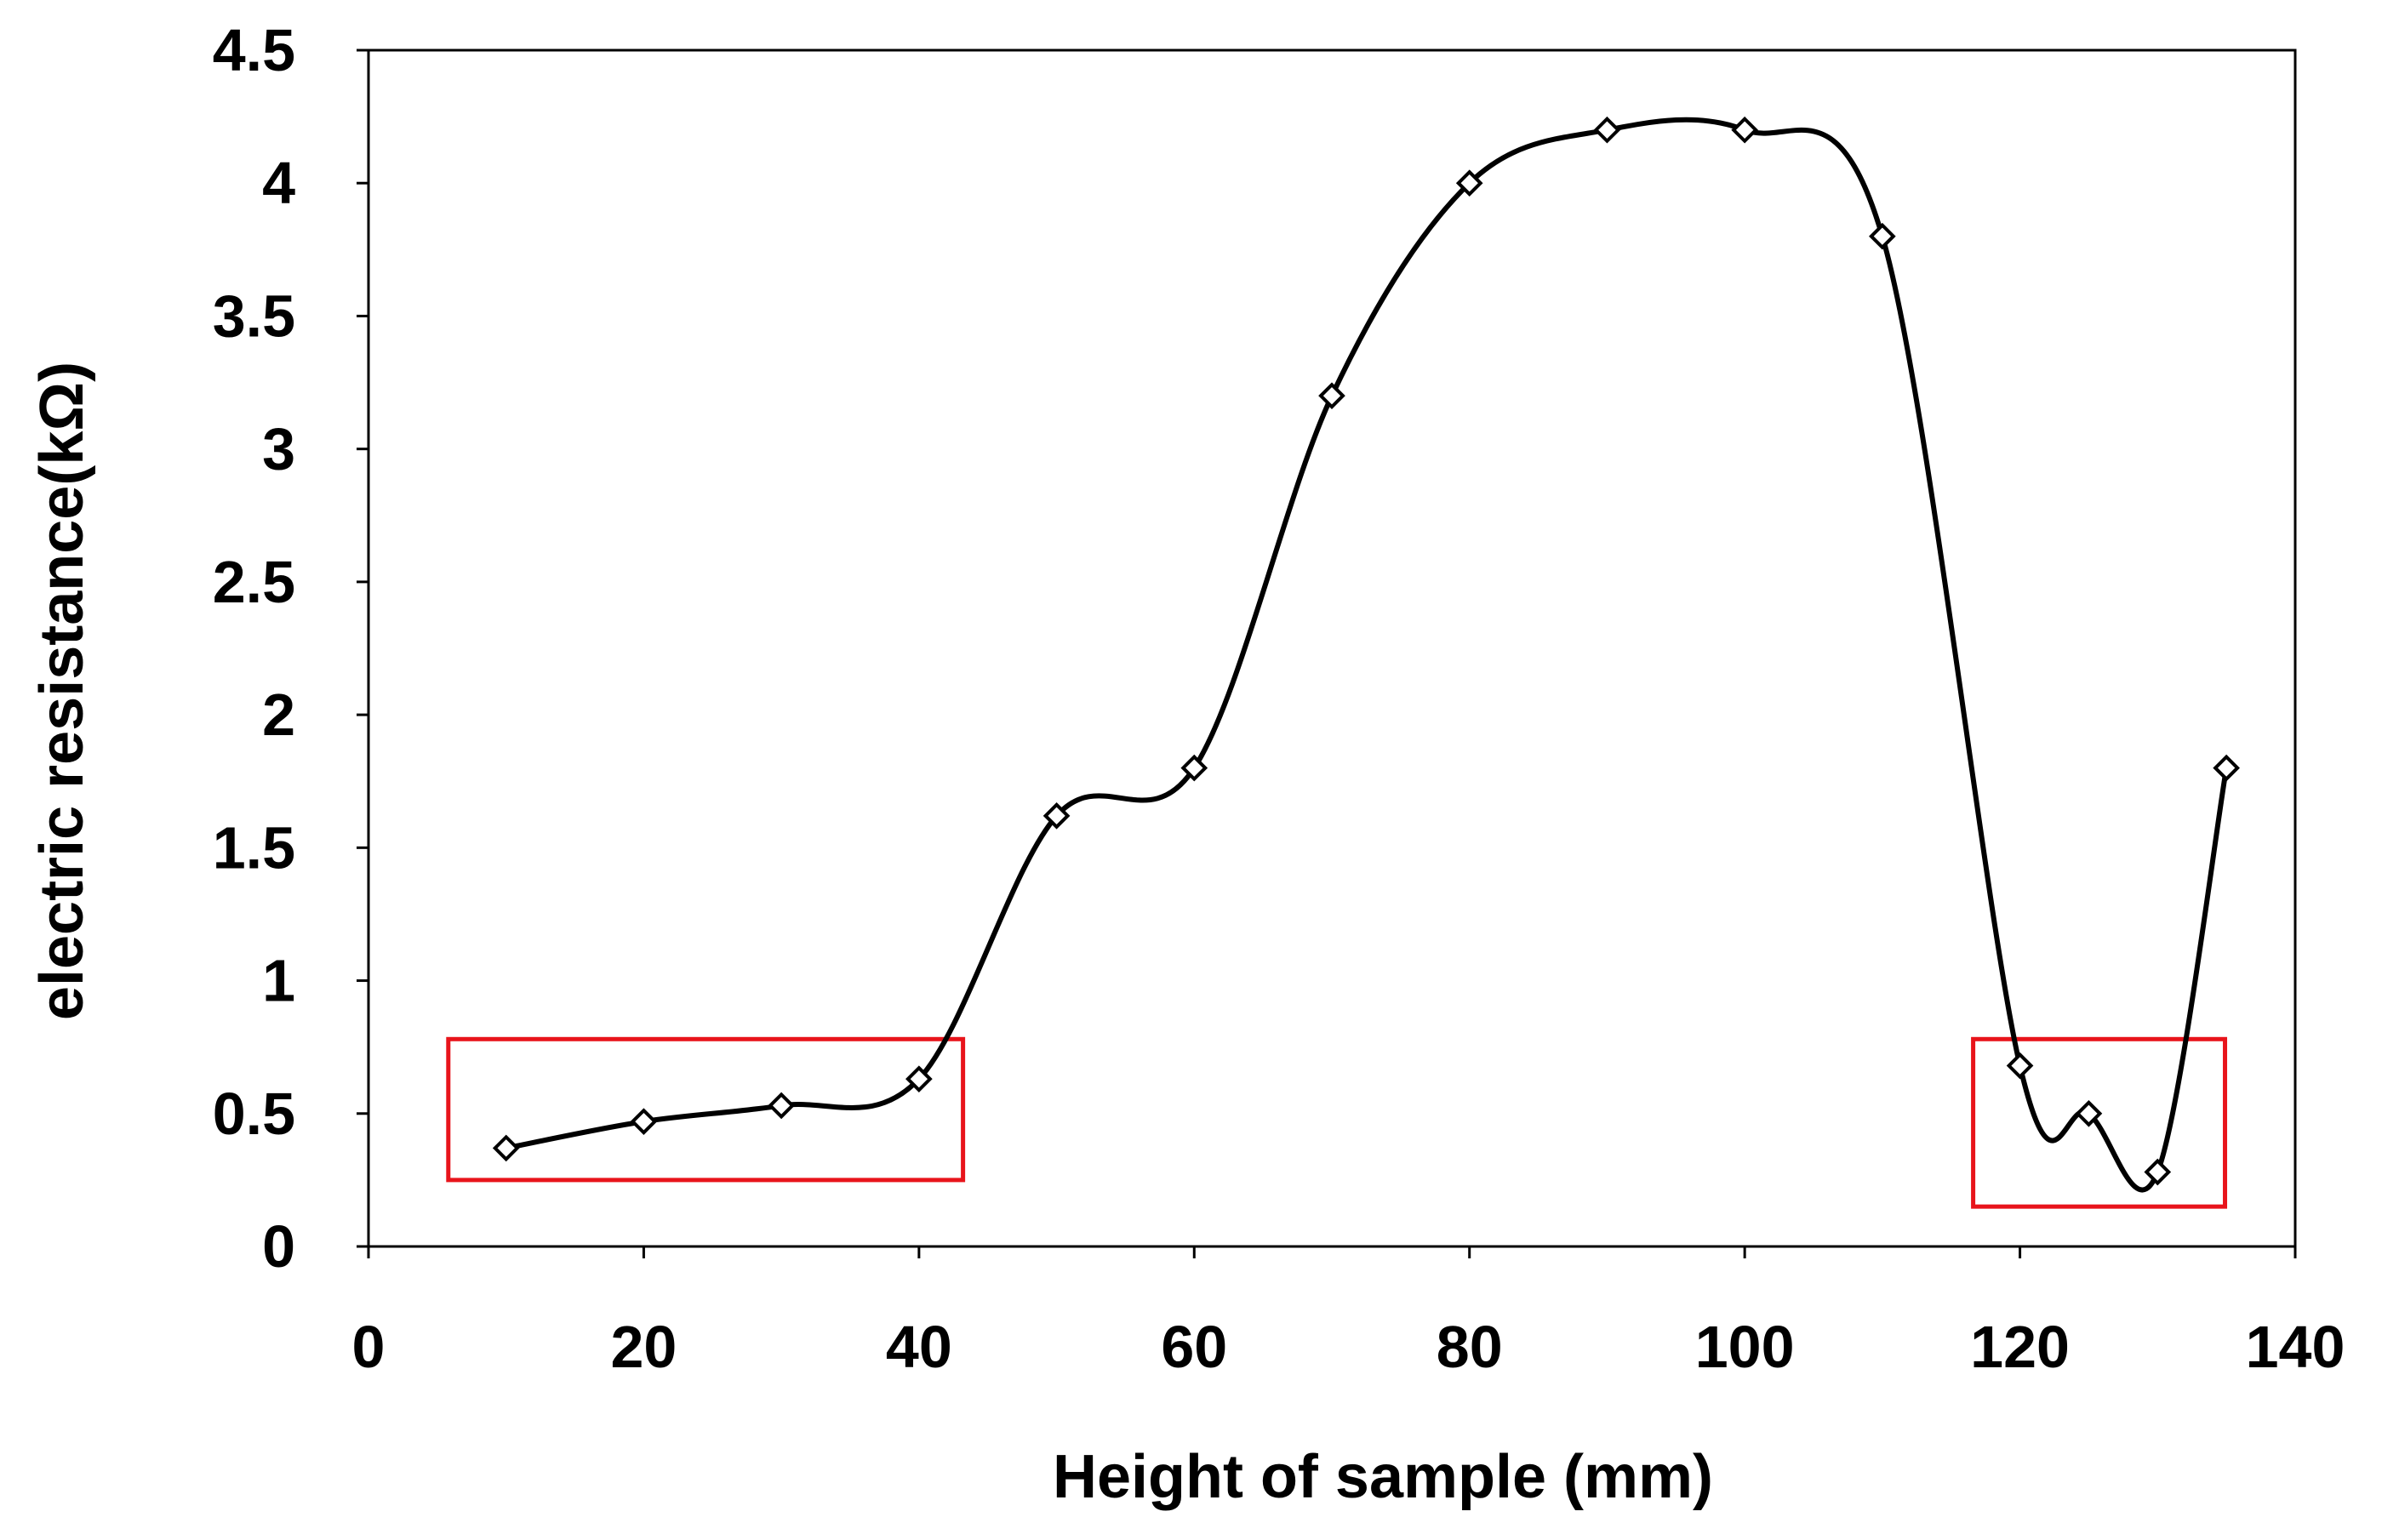  I want to click on x-tick-label: 40, so click(919, 1347).